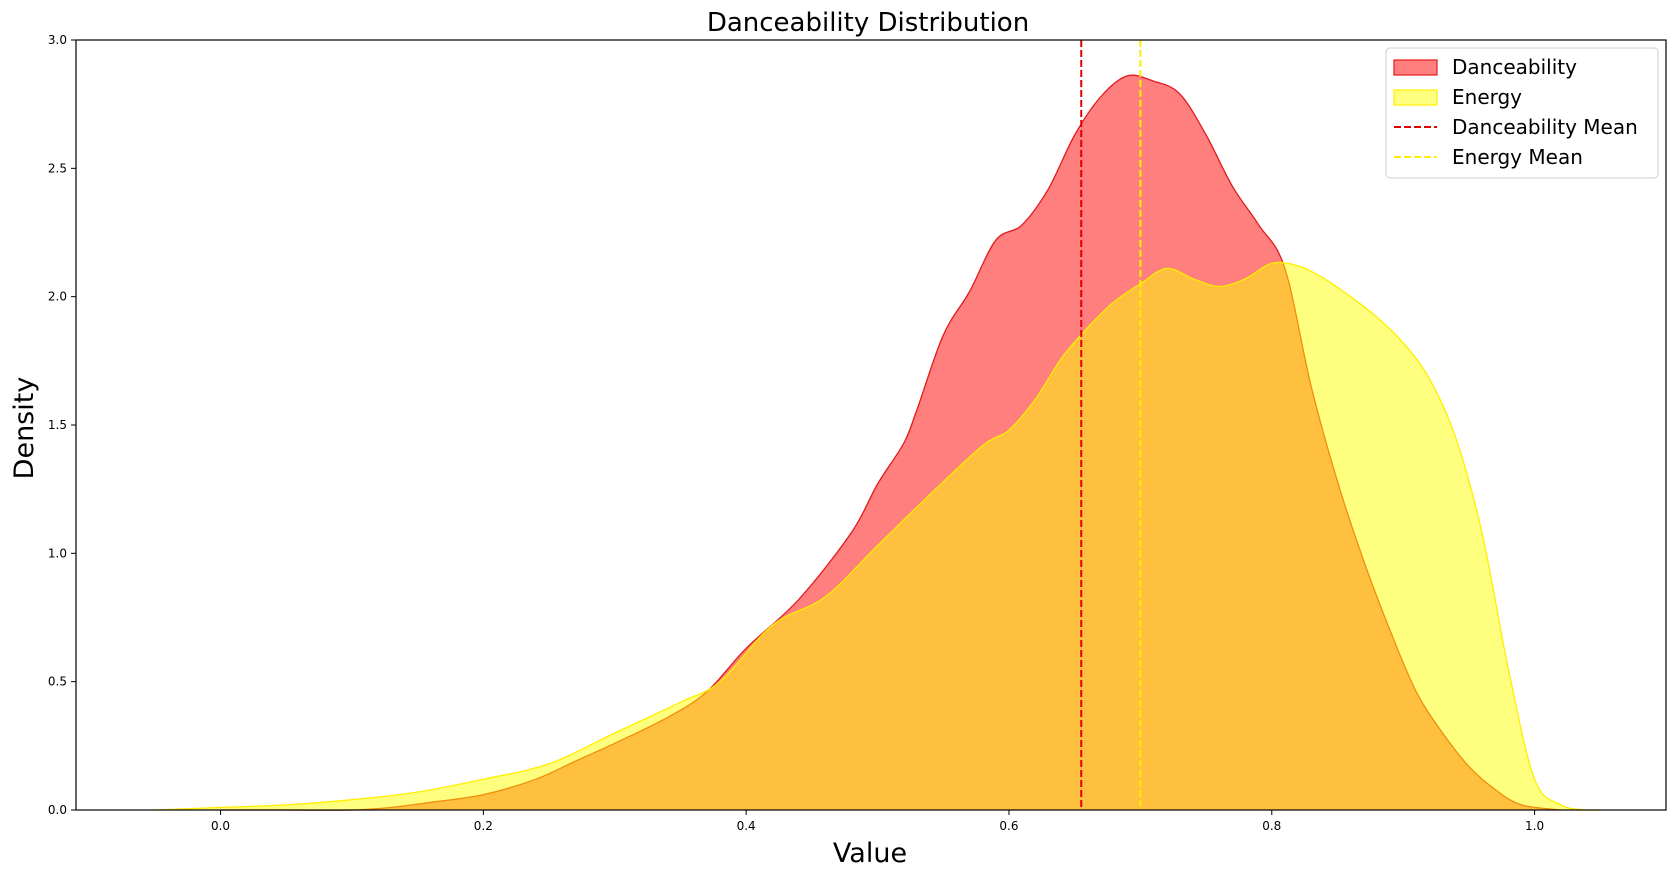  I want to click on x-axis-ticks: 0.0 0.2 0.4 0.6 0.8 1.0, so click(877, 821).